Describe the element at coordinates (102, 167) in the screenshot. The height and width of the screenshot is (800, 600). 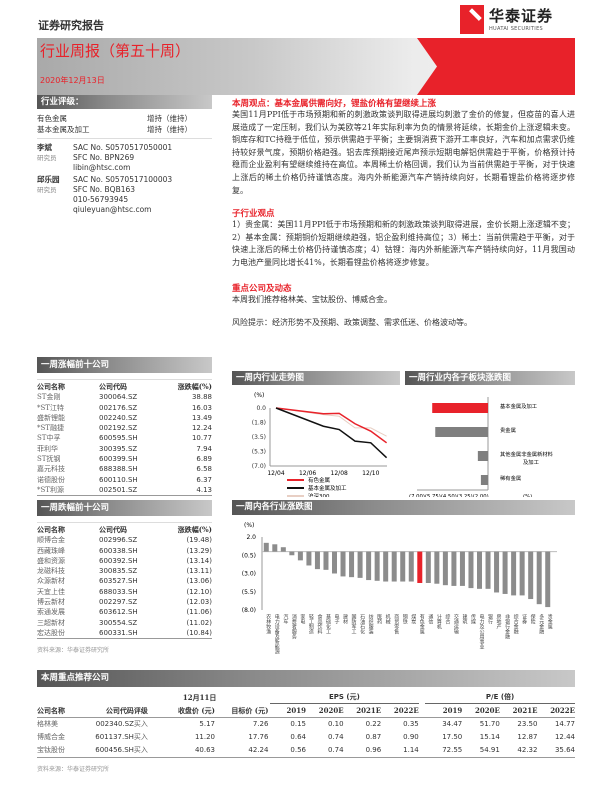
I see `analyst-email: libin@htsc.com` at that location.